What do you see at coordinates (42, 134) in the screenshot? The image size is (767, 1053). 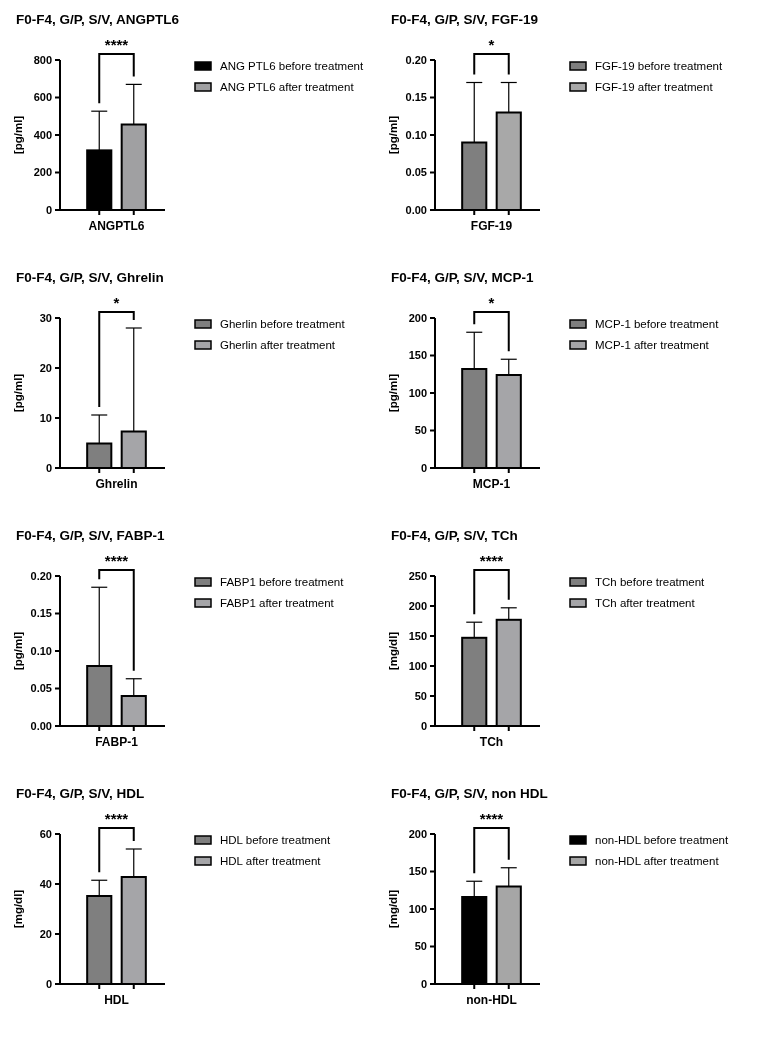 I see `y-tick-label: 400` at bounding box center [42, 134].